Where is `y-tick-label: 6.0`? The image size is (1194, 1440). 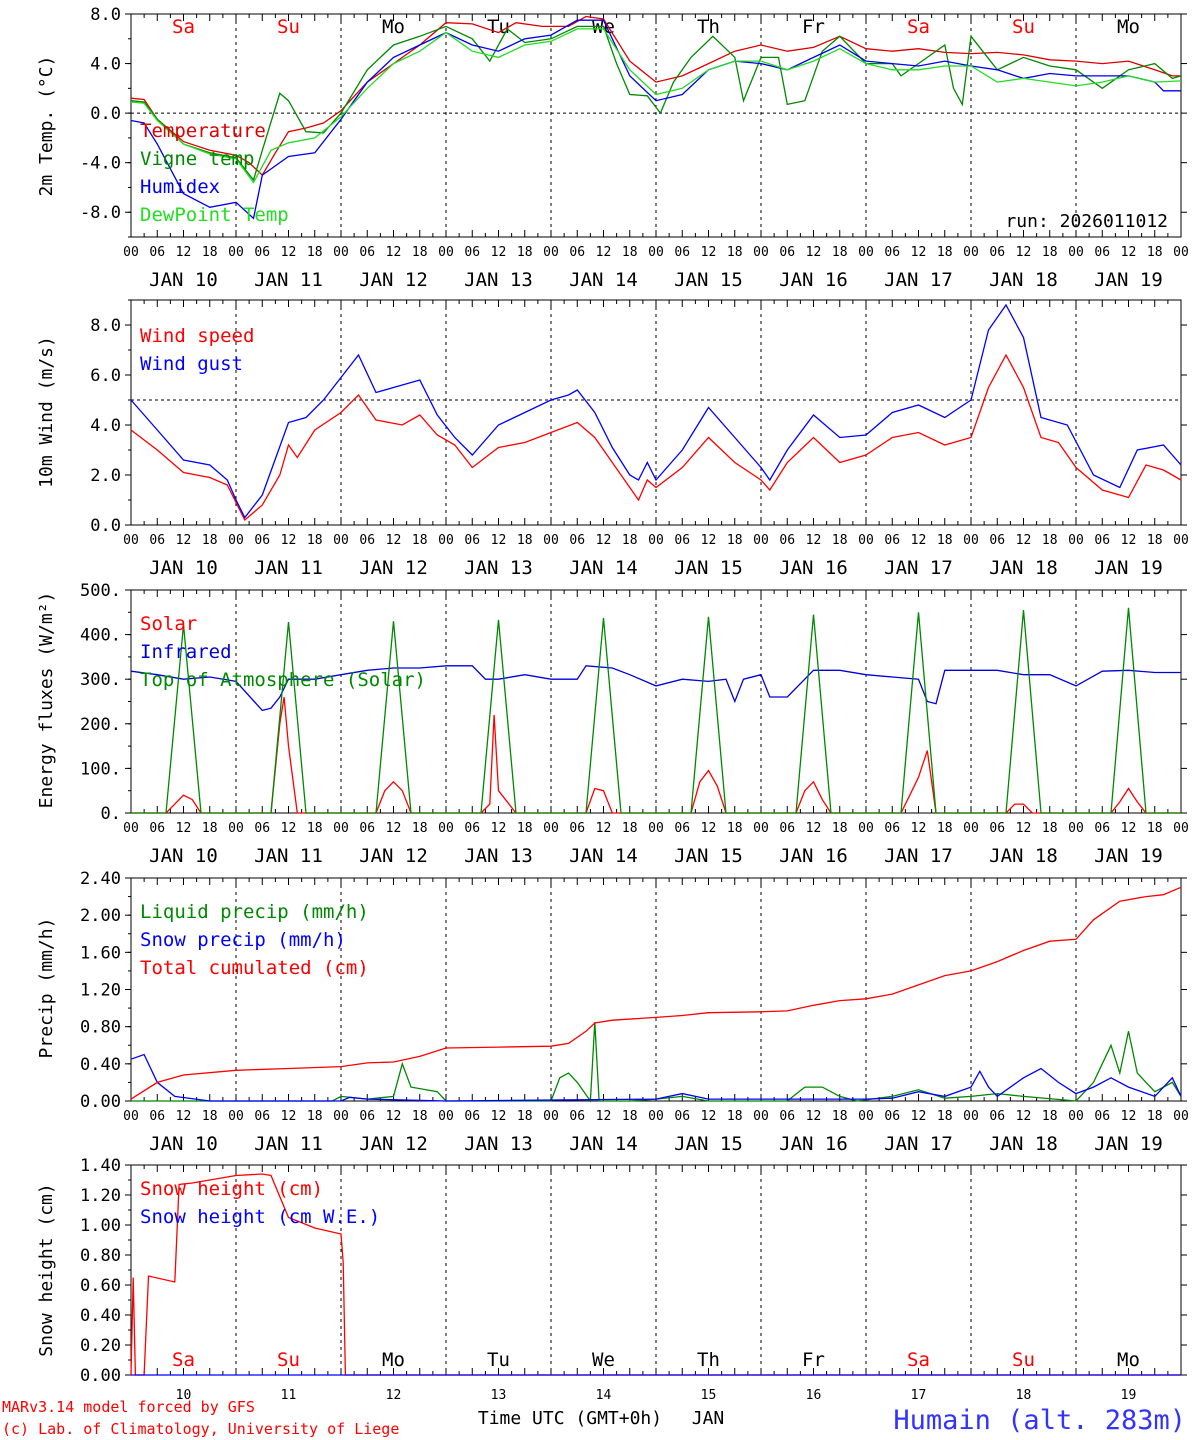
y-tick-label: 6.0 is located at coordinates (105, 376).